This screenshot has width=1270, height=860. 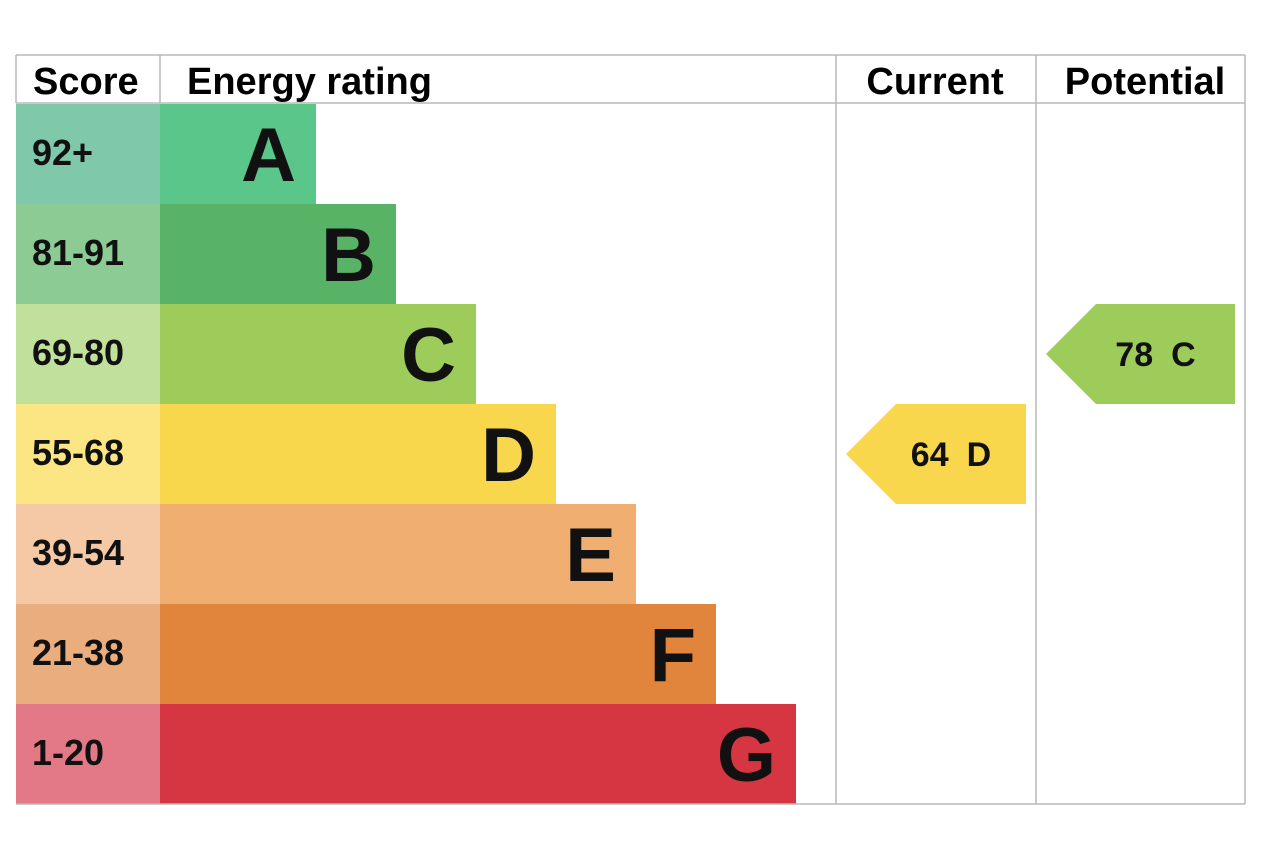 What do you see at coordinates (78, 652) in the screenshot?
I see `score-range-f: 21-38` at bounding box center [78, 652].